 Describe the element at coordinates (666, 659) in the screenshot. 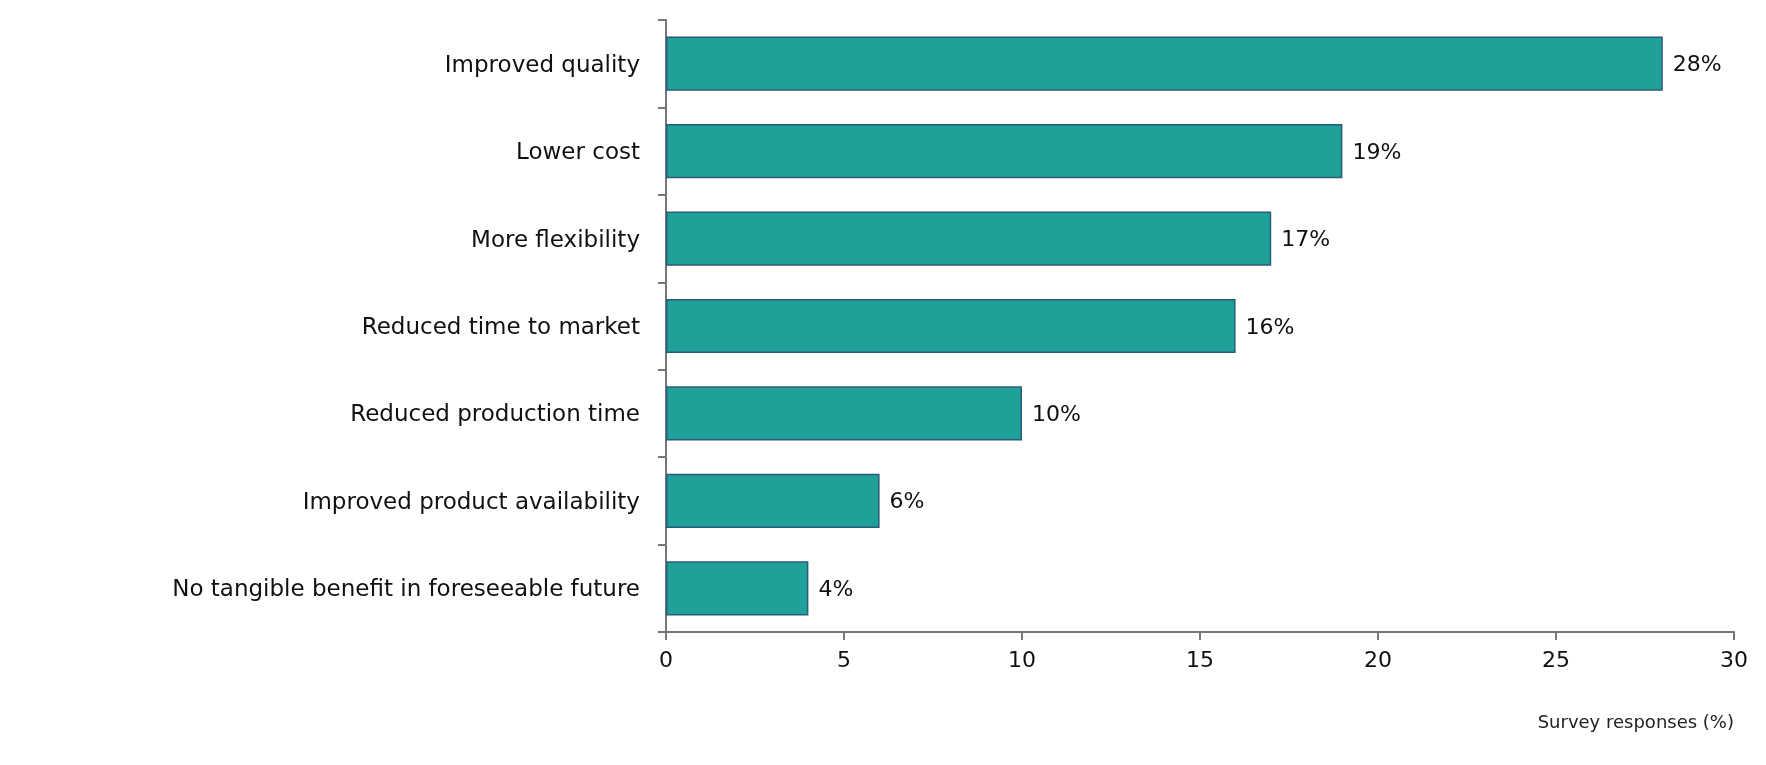

I see `x-tick-label: 0` at that location.